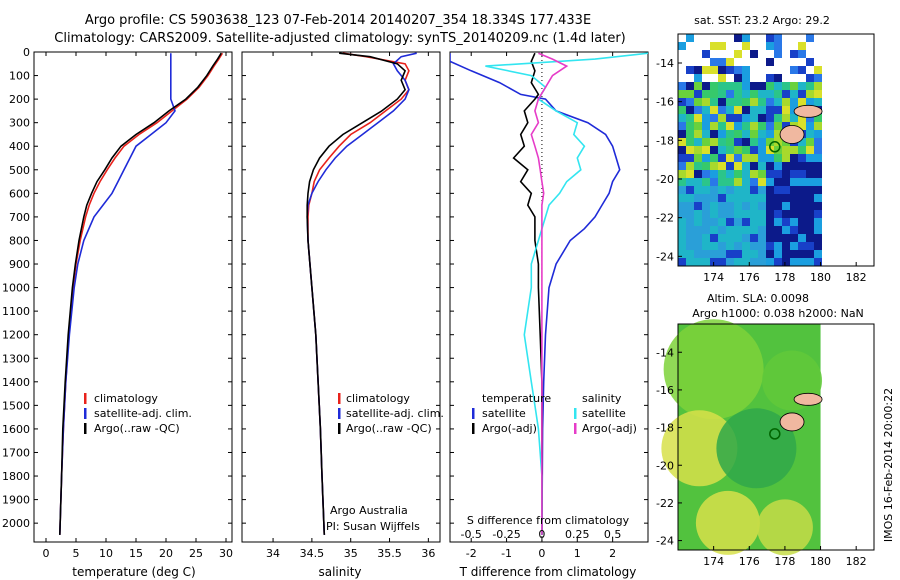 The image size is (900, 580). What do you see at coordinates (548, 572) in the screenshot?
I see `difference-xlabel: T difference from climatology` at bounding box center [548, 572].